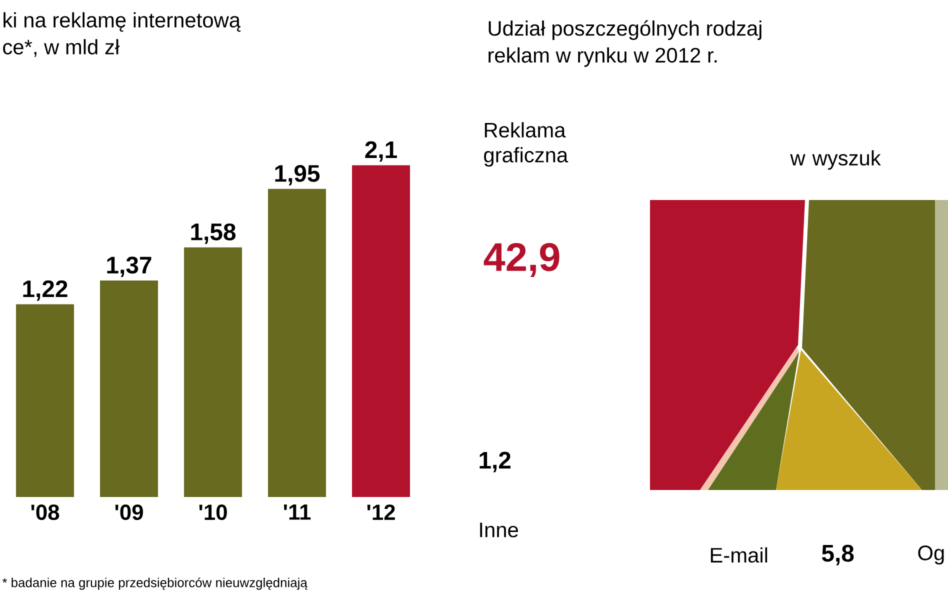 Image resolution: width=948 pixels, height=593 pixels. I want to click on category-label: Reklama graficzna, so click(526, 144).